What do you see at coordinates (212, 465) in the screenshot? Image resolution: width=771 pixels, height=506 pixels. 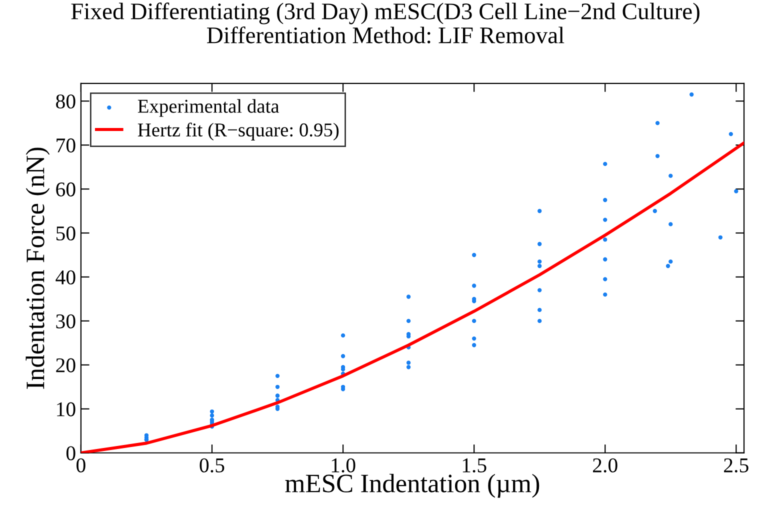 I see `x-tick-label: 0.5` at bounding box center [212, 465].